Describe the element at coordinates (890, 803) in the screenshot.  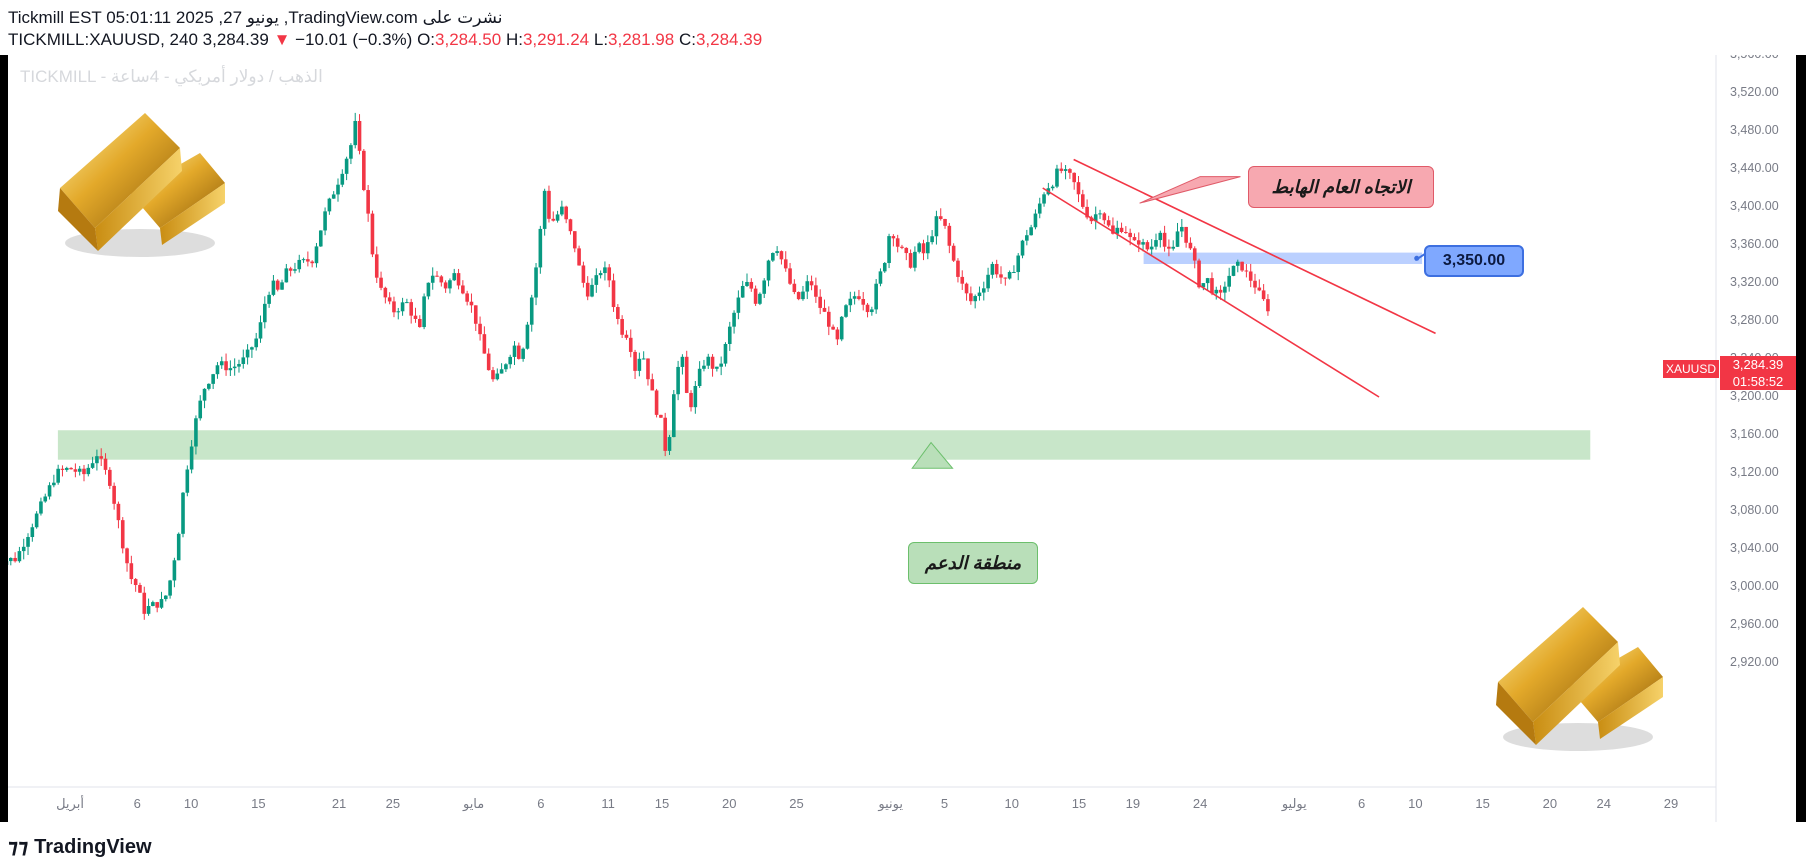
I see `time-tick-label: يونيو` at that location.